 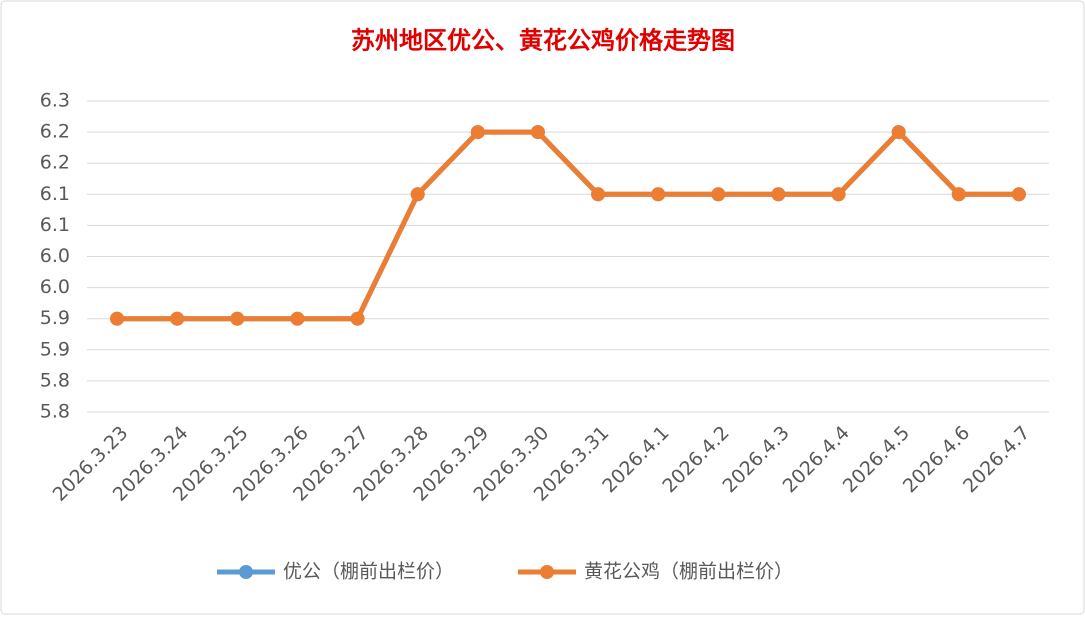 What do you see at coordinates (543, 40) in the screenshot?
I see `chart-title: 苏州地区优公、黄花公鸡价格走势图` at bounding box center [543, 40].